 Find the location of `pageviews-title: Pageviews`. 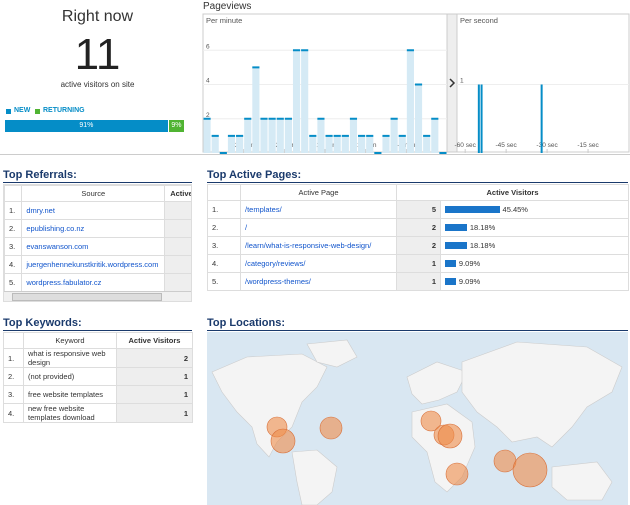

pageviews-title: Pageviews is located at coordinates (227, 6).